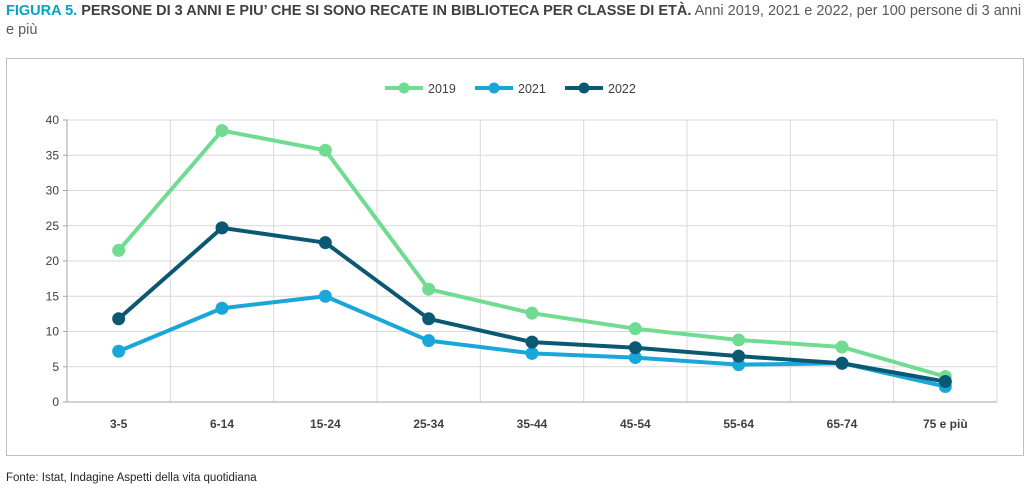 This screenshot has width=1032, height=494. Describe the element at coordinates (494, 88) in the screenshot. I see `legend-marker-2021` at that location.